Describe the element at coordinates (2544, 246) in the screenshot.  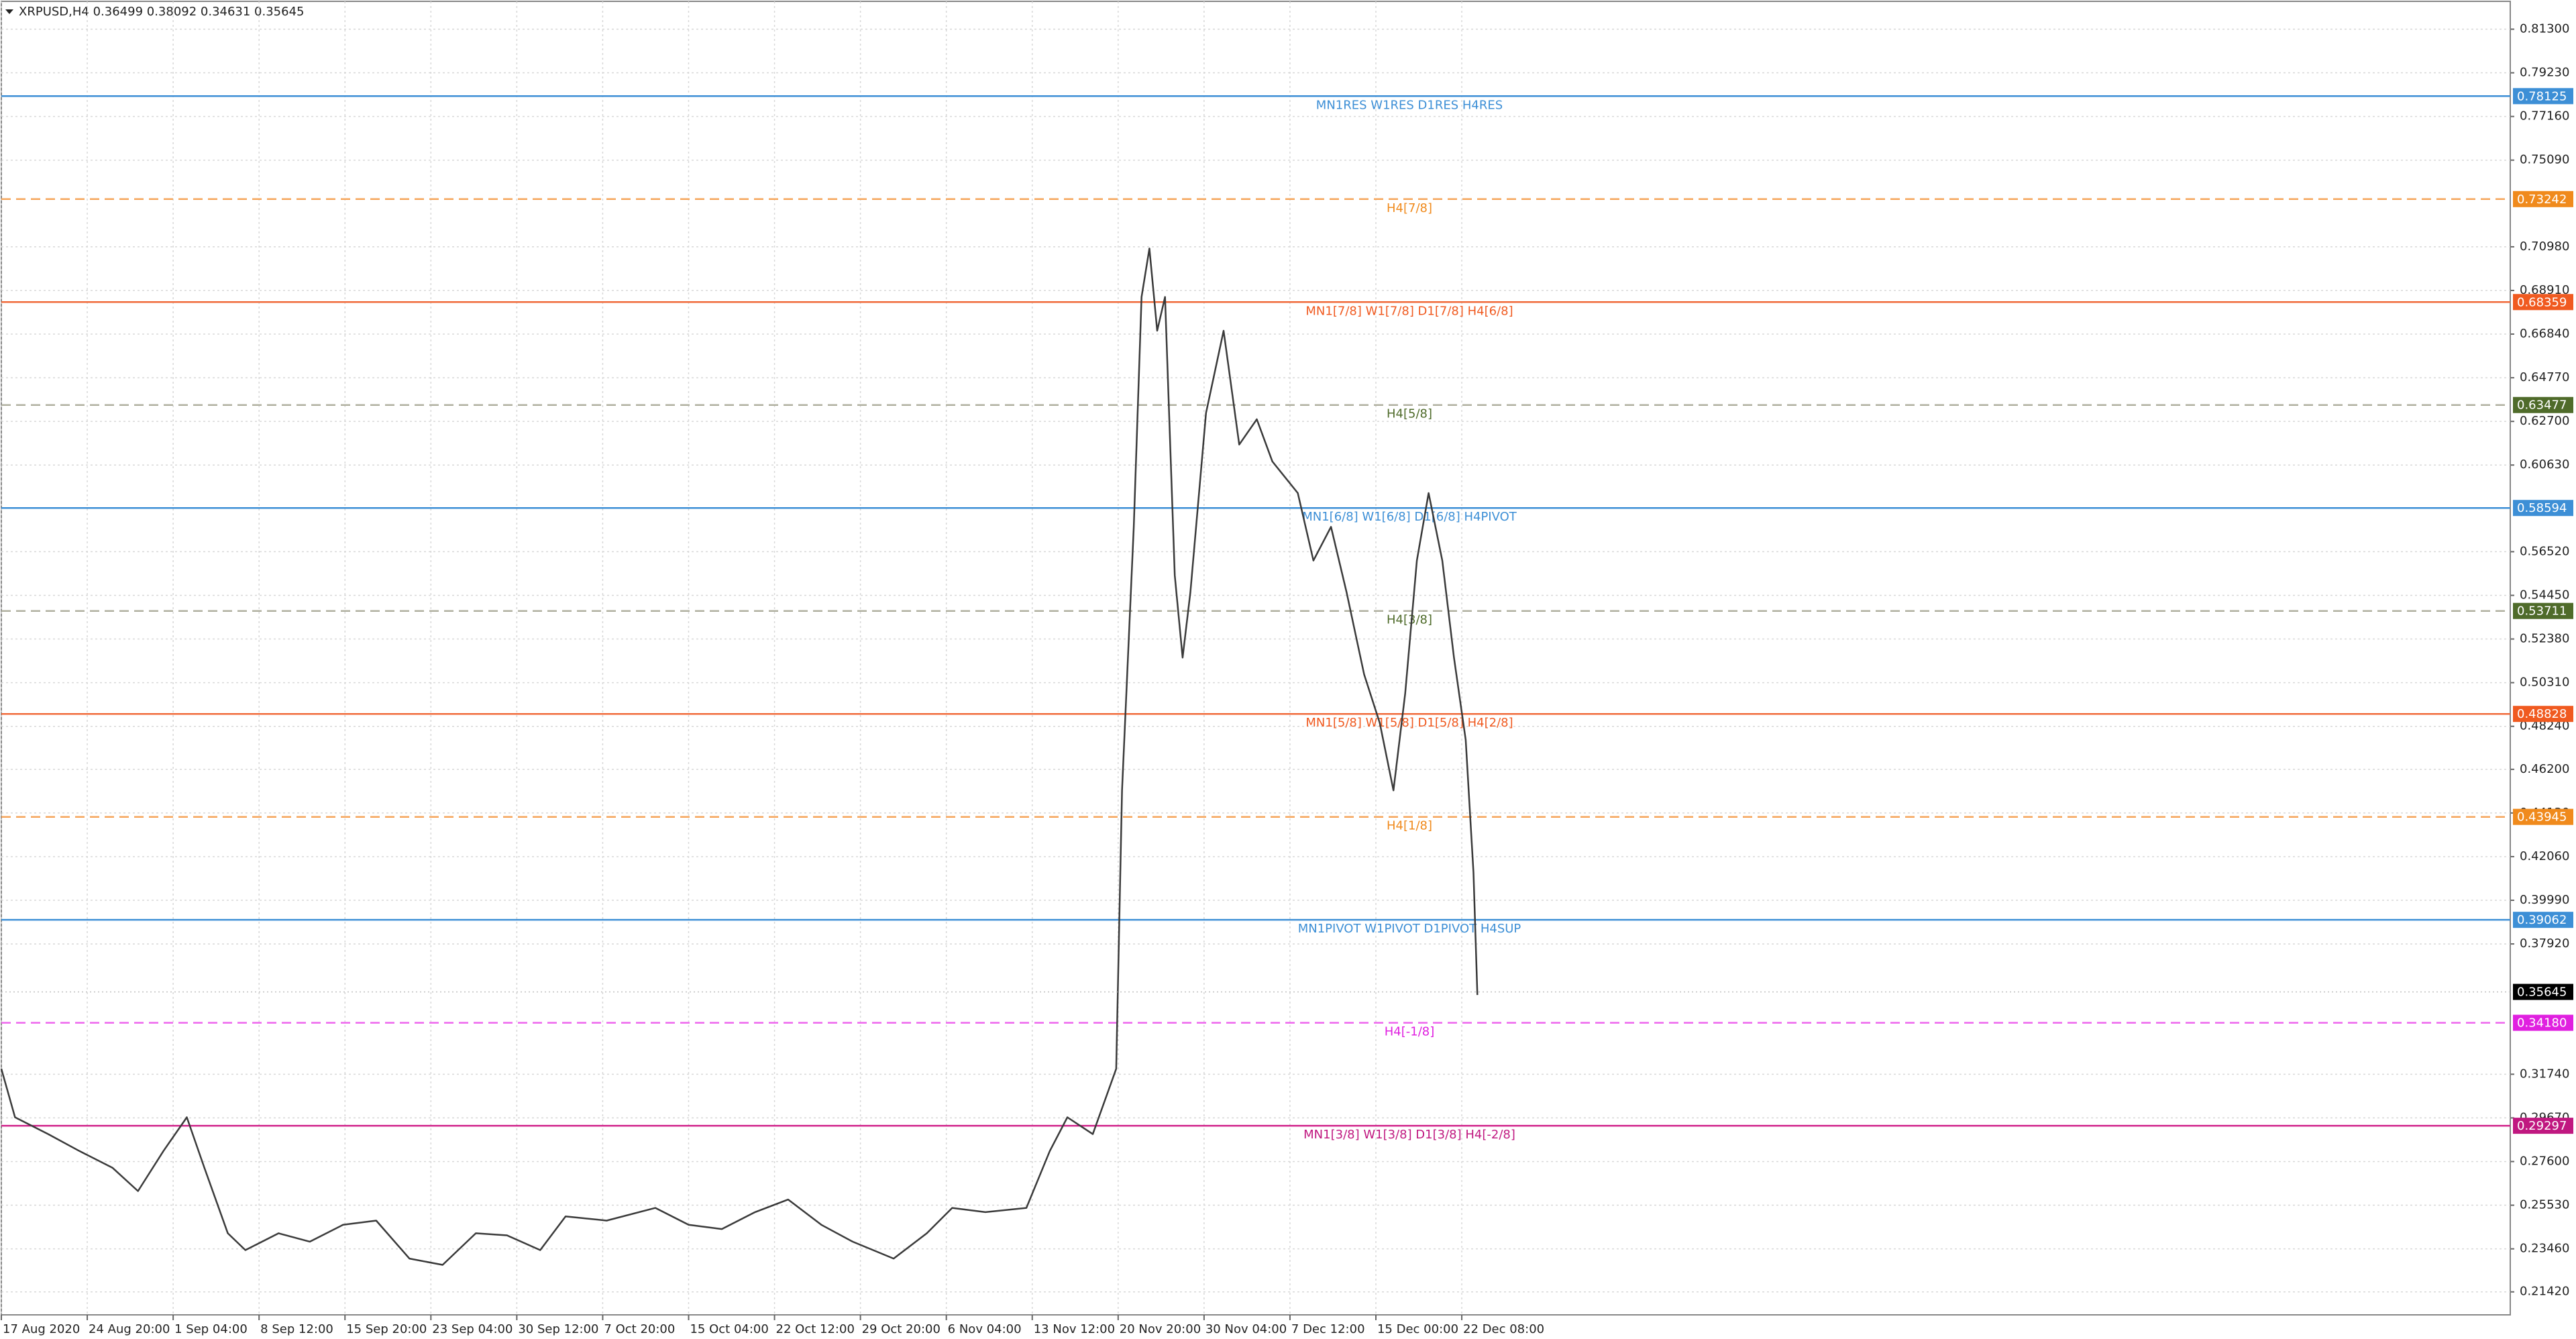
I see `y-tick-label: 0.70980` at that location.